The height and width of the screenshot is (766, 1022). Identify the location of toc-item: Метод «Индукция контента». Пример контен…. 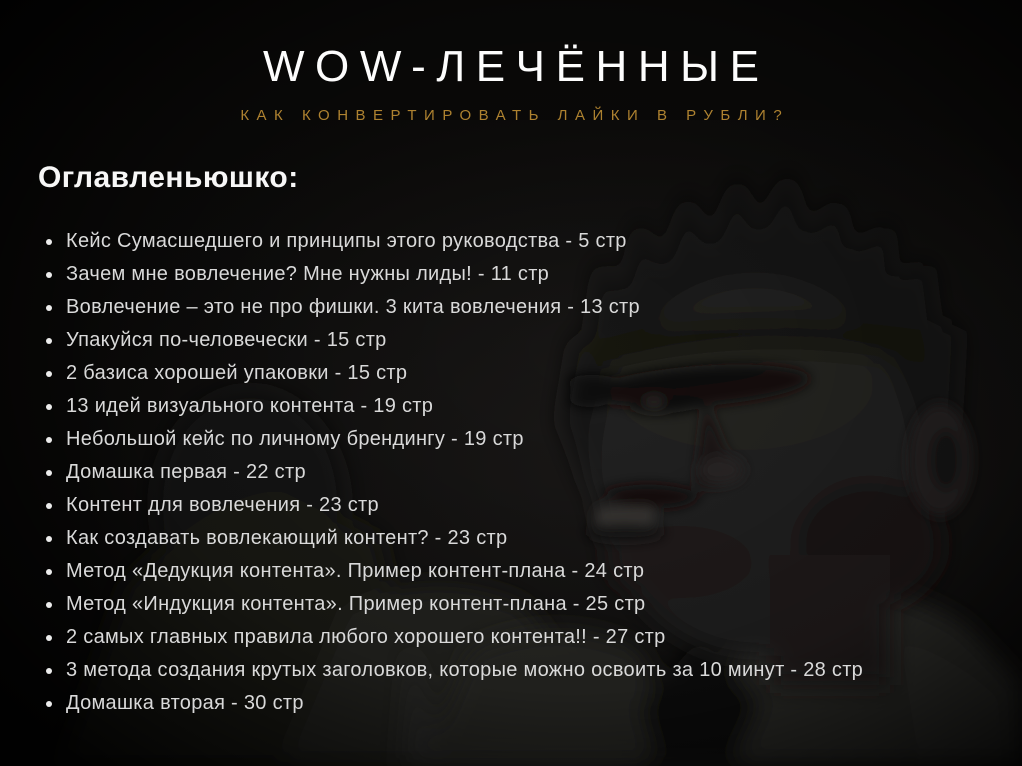
(526, 604).